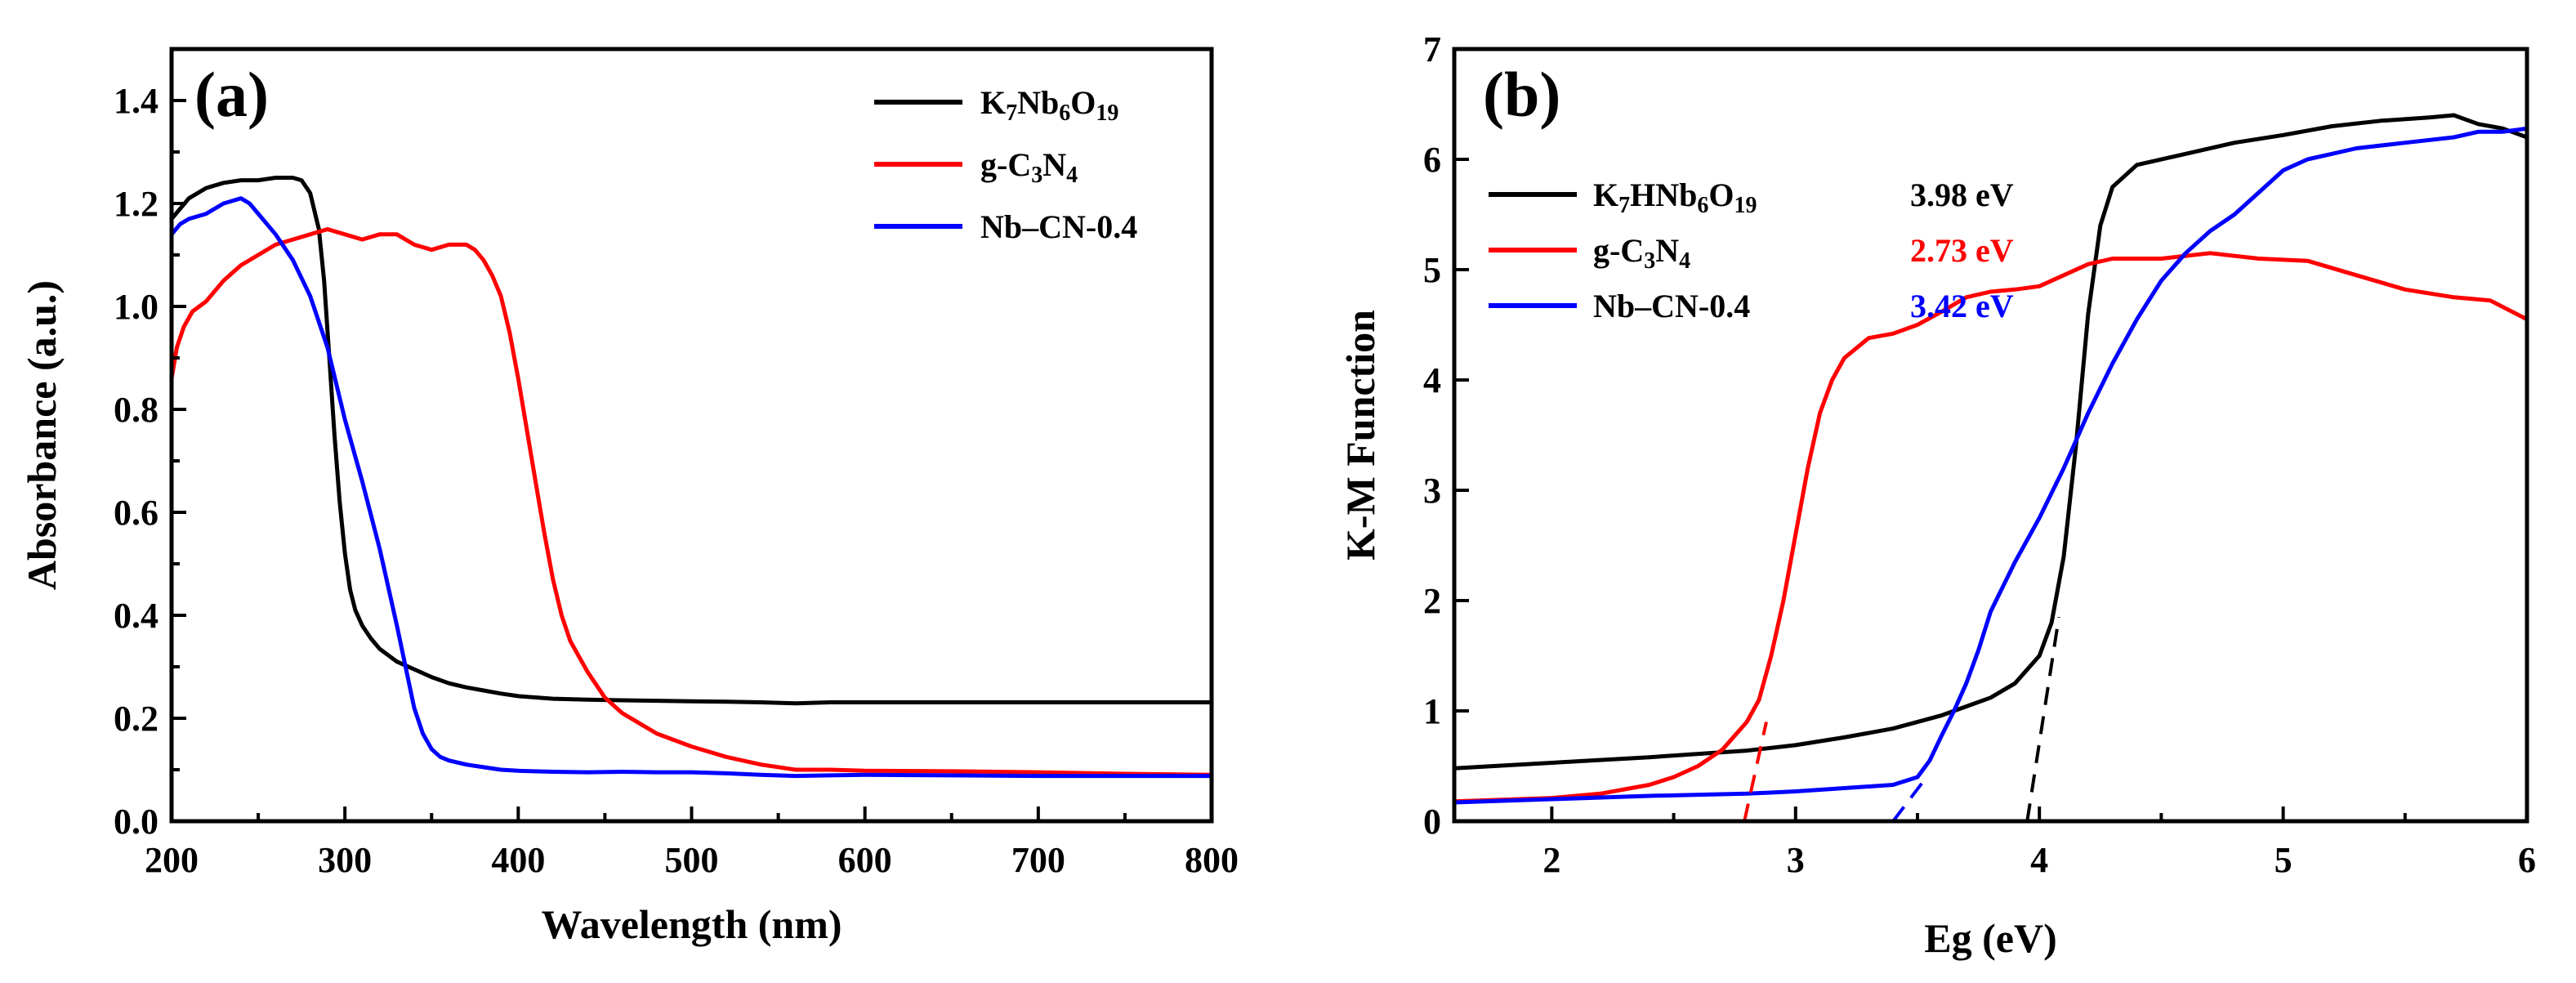  I want to click on y-axis-title: Absorbance (a.u.), so click(42, 435).